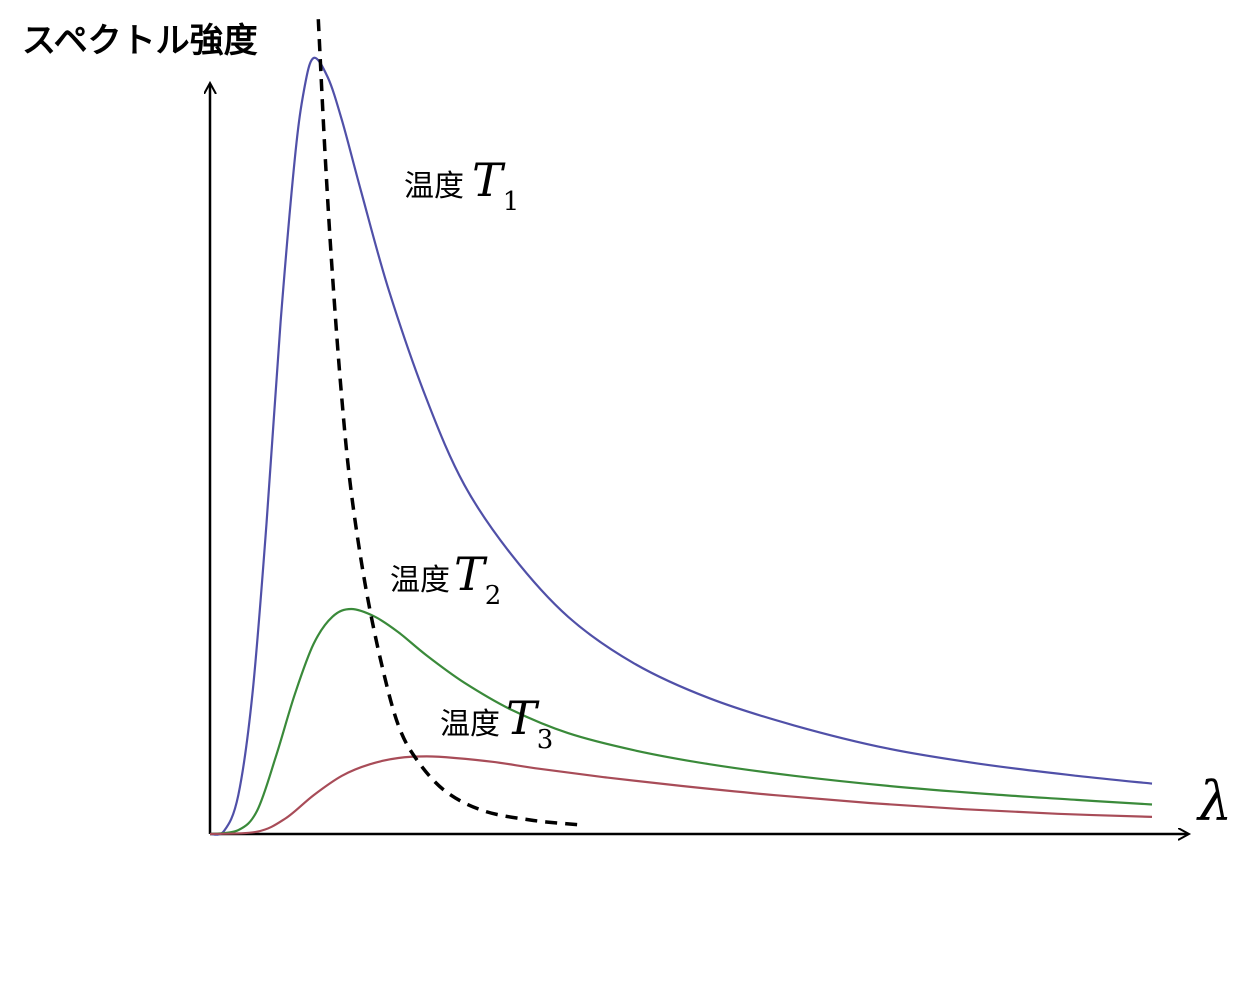  Describe the element at coordinates (511, 202) in the screenshot. I see `series-label-subscript: 1` at that location.